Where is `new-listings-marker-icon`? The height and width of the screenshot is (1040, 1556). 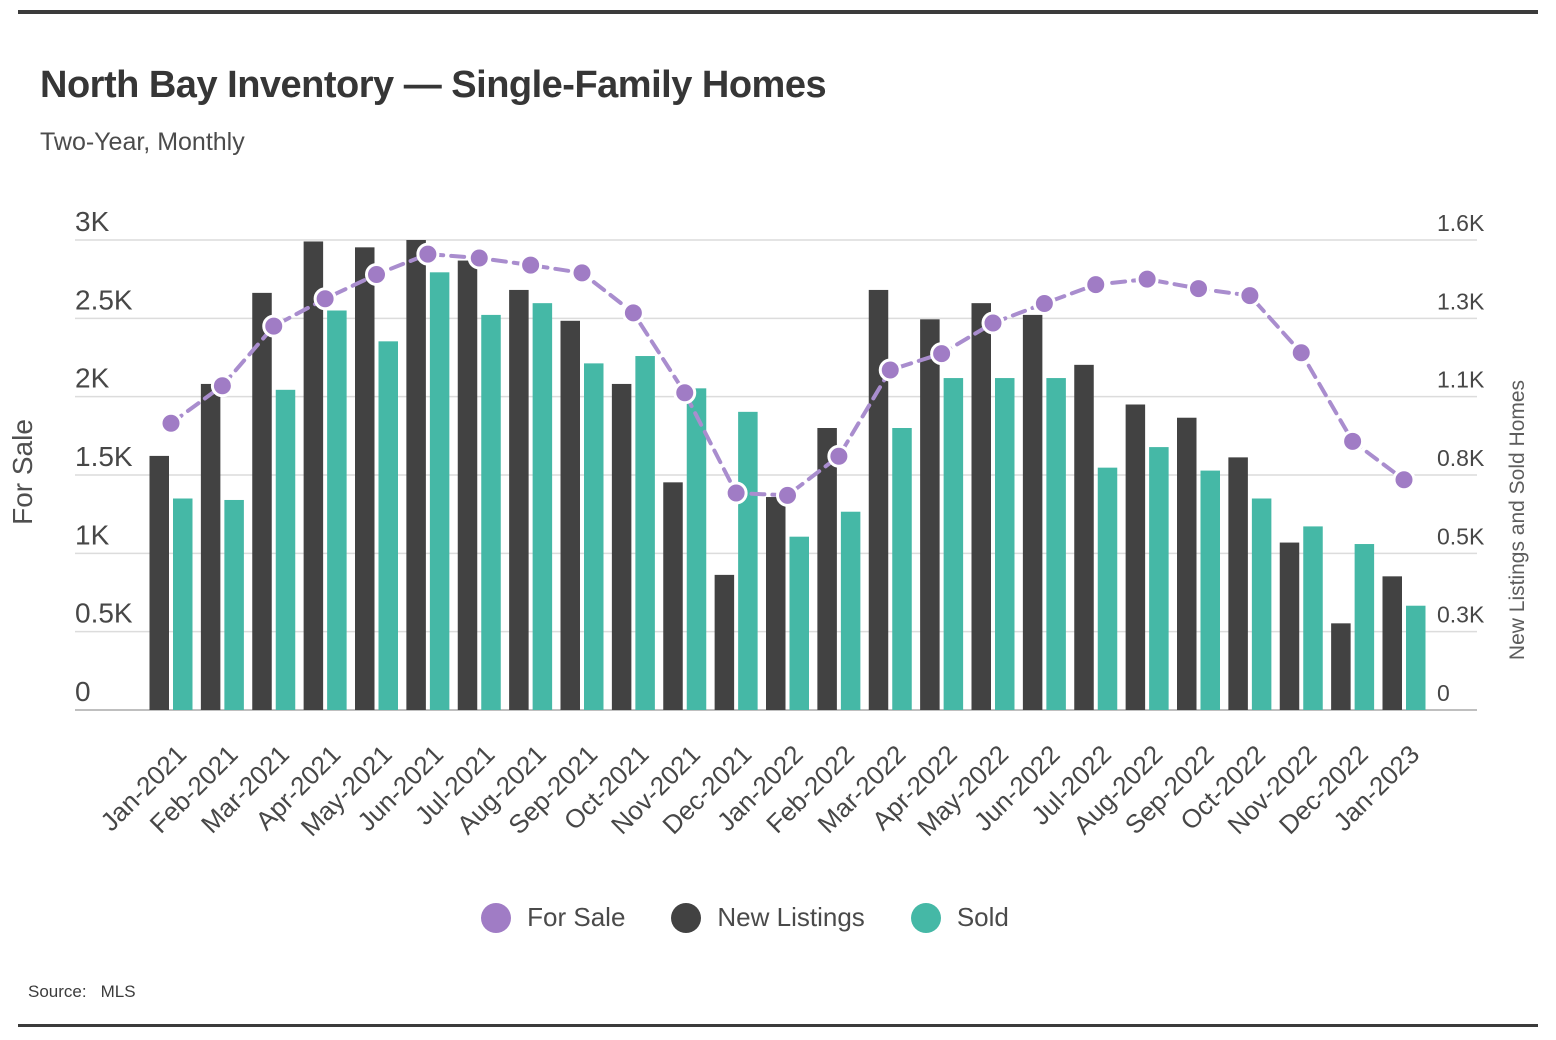 new-listings-marker-icon is located at coordinates (686, 917).